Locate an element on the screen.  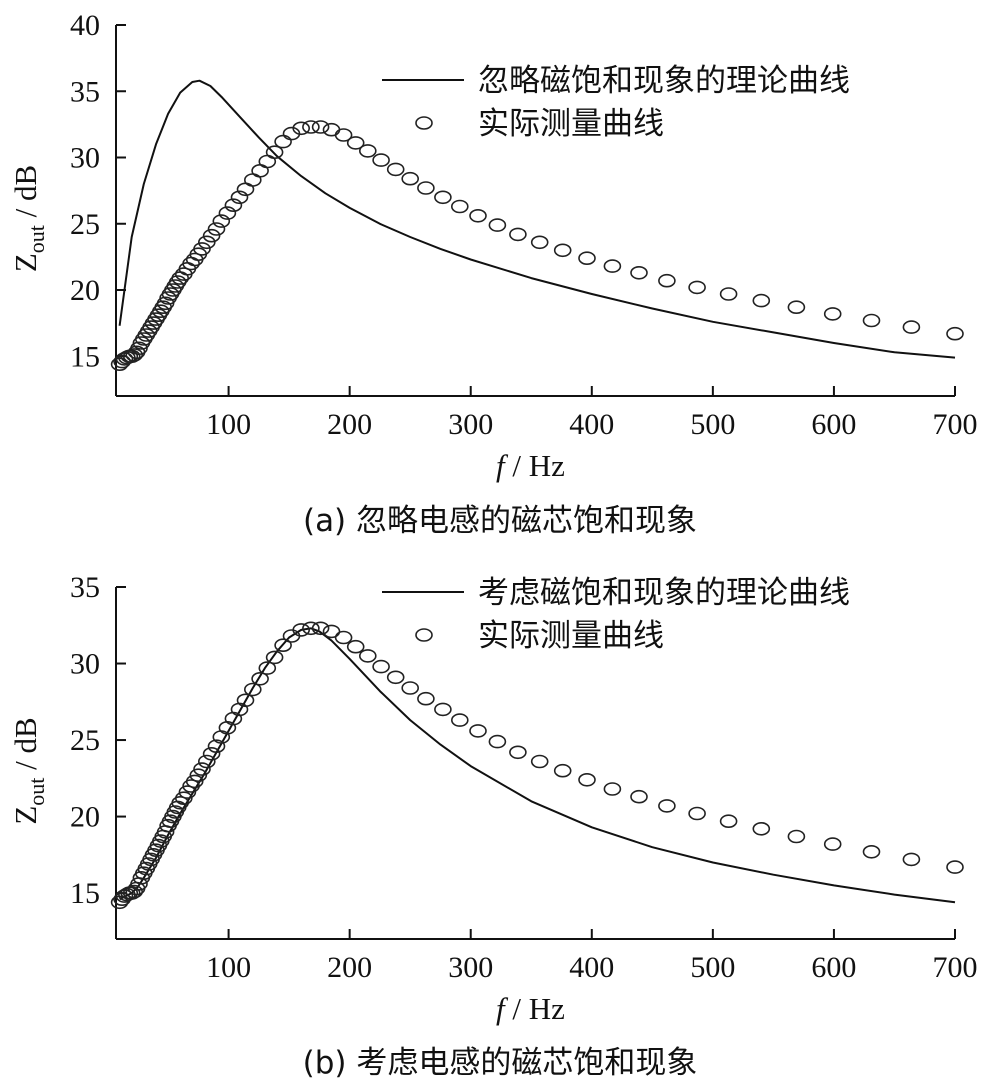
x-tick-label: 300 is located at coordinates (470, 424).